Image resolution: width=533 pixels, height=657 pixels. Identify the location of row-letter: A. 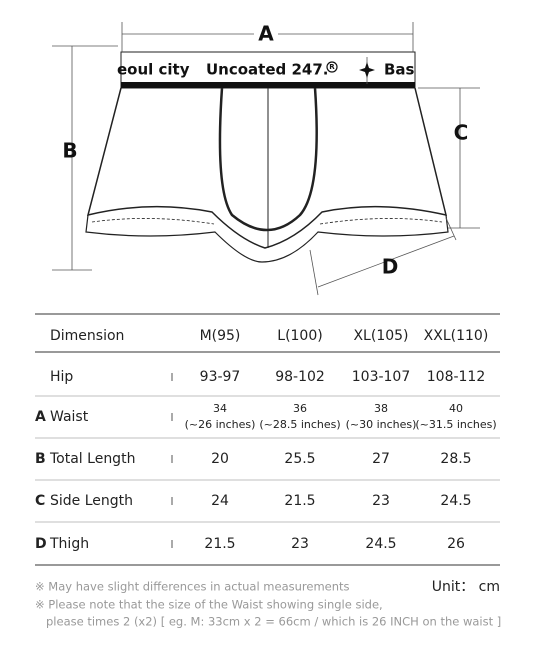
(40, 417).